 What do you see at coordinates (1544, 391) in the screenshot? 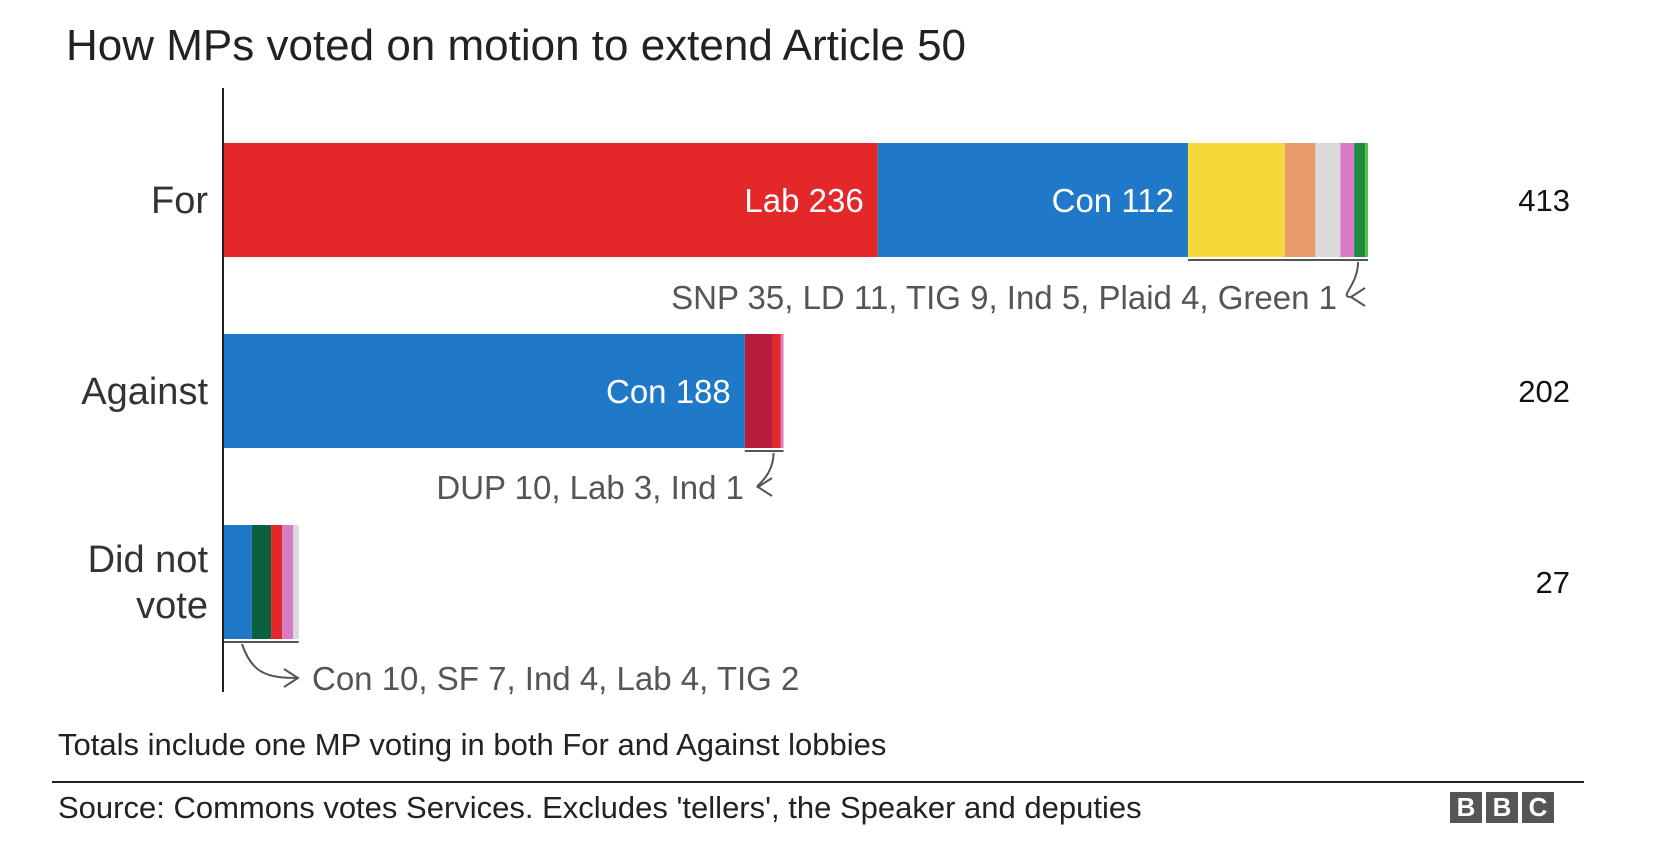
I see `row-total: 202` at bounding box center [1544, 391].